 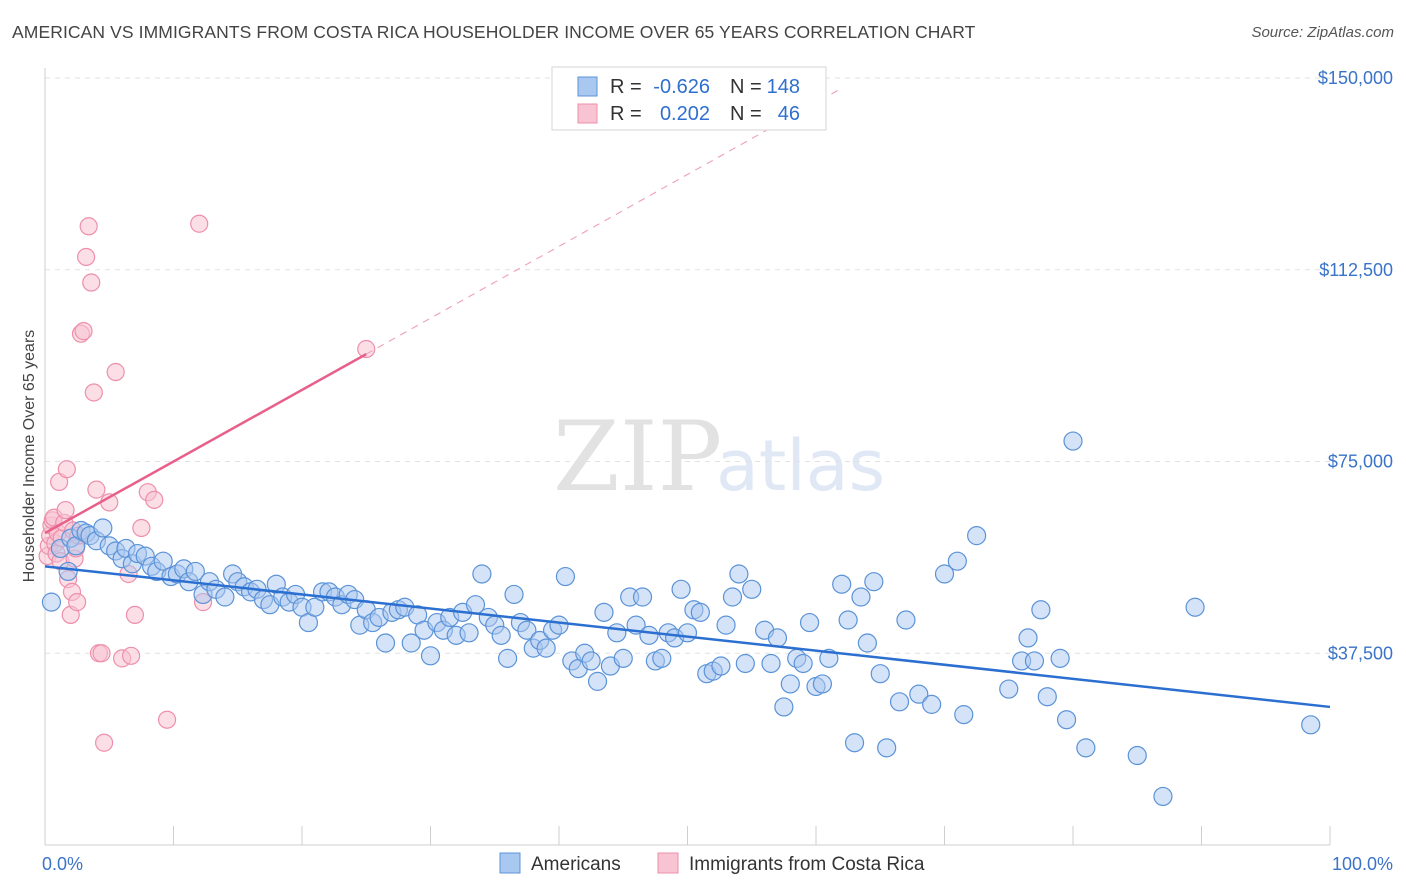 I want to click on legend-n-label-1: N =, so click(x=746, y=87).